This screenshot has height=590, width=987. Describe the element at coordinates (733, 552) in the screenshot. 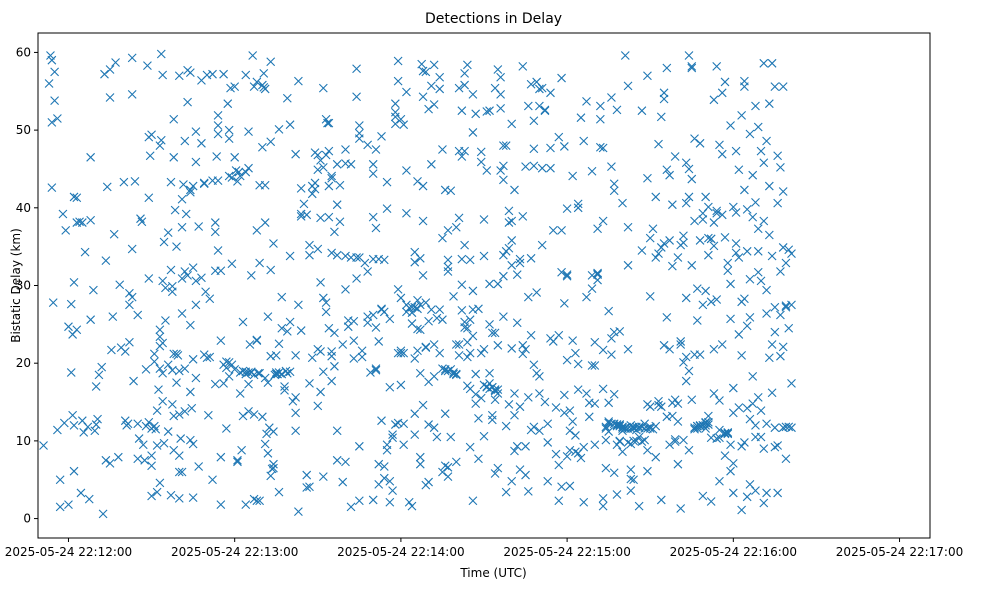

I see `x-tick-label: 2025-05-24 22:16:00` at that location.